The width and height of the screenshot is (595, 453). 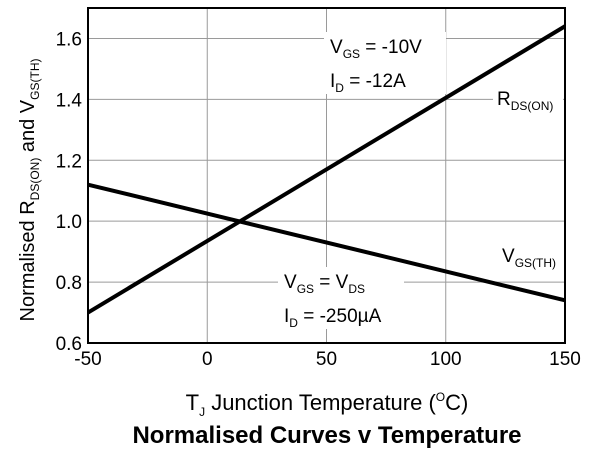 I want to click on y-tick-label: 0.6, so click(x=69, y=344).